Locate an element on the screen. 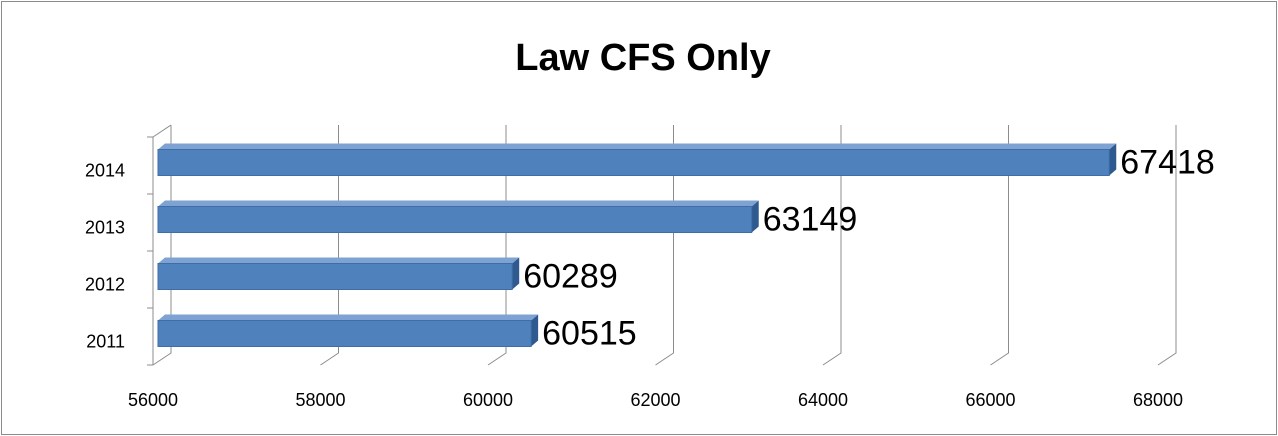  x-tick-label: 56000 is located at coordinates (153, 400).